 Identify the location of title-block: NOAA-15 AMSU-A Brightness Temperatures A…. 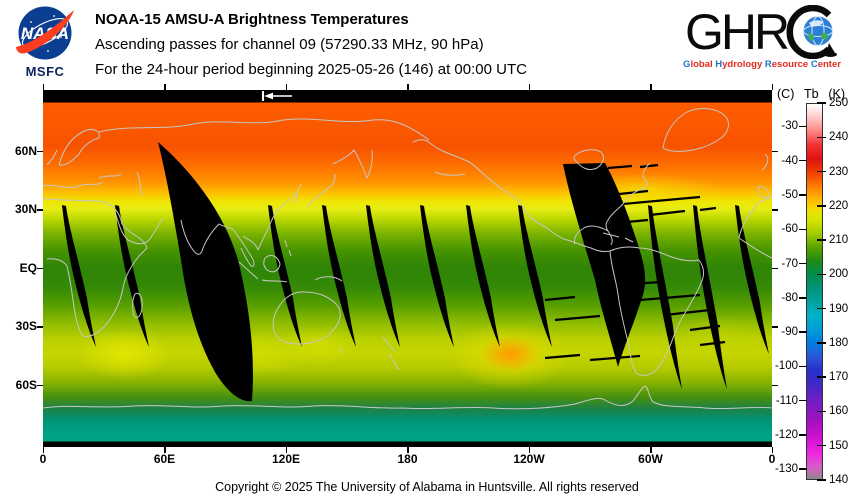
(311, 44).